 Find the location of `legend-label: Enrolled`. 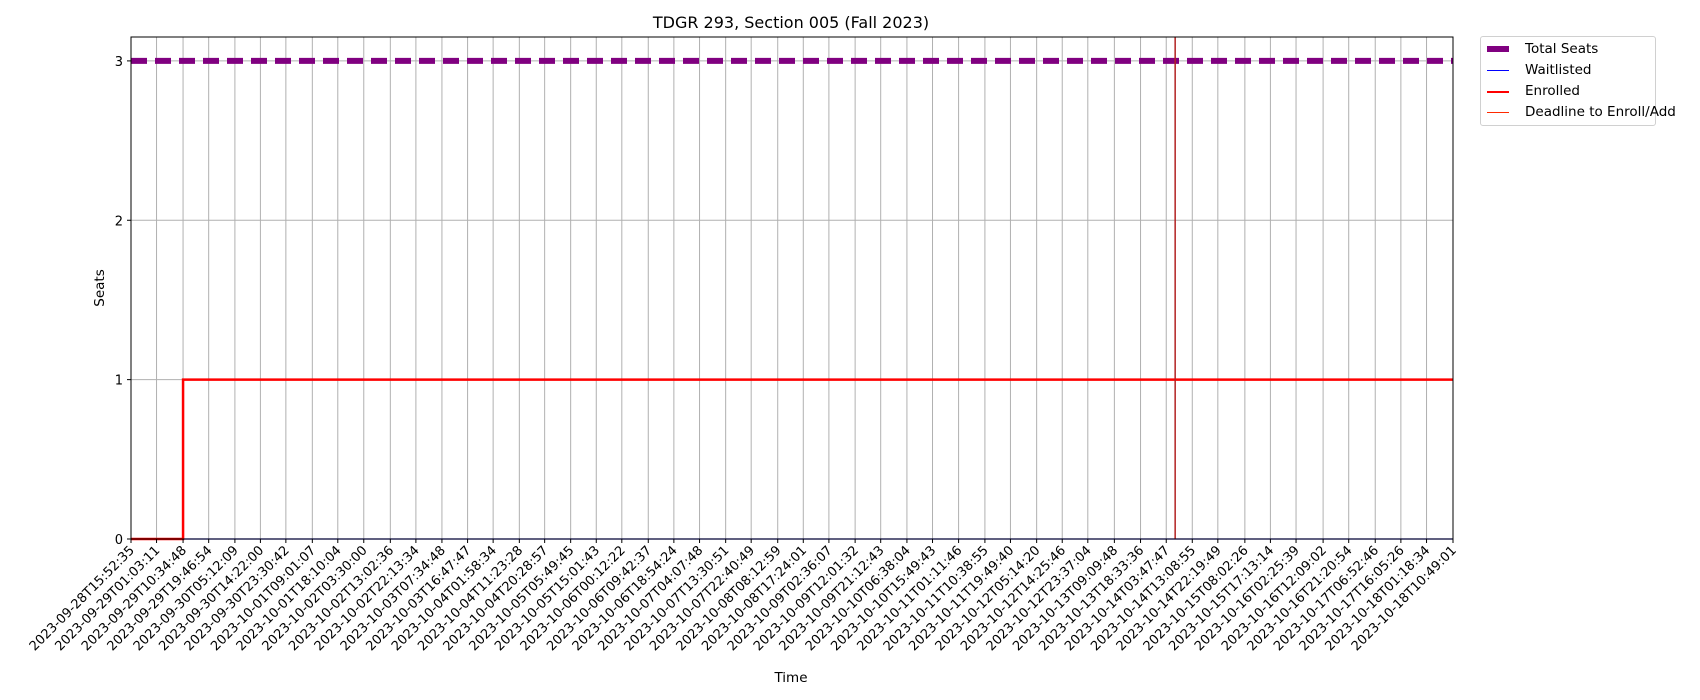

legend-label: Enrolled is located at coordinates (1552, 91).